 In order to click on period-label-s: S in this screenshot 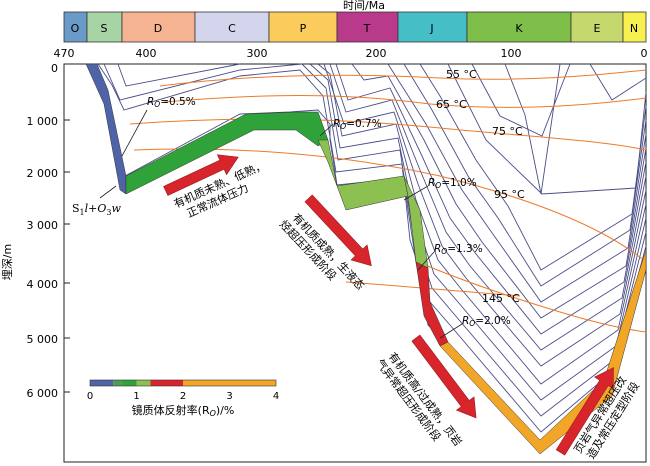, I will do `click(104, 28)`.